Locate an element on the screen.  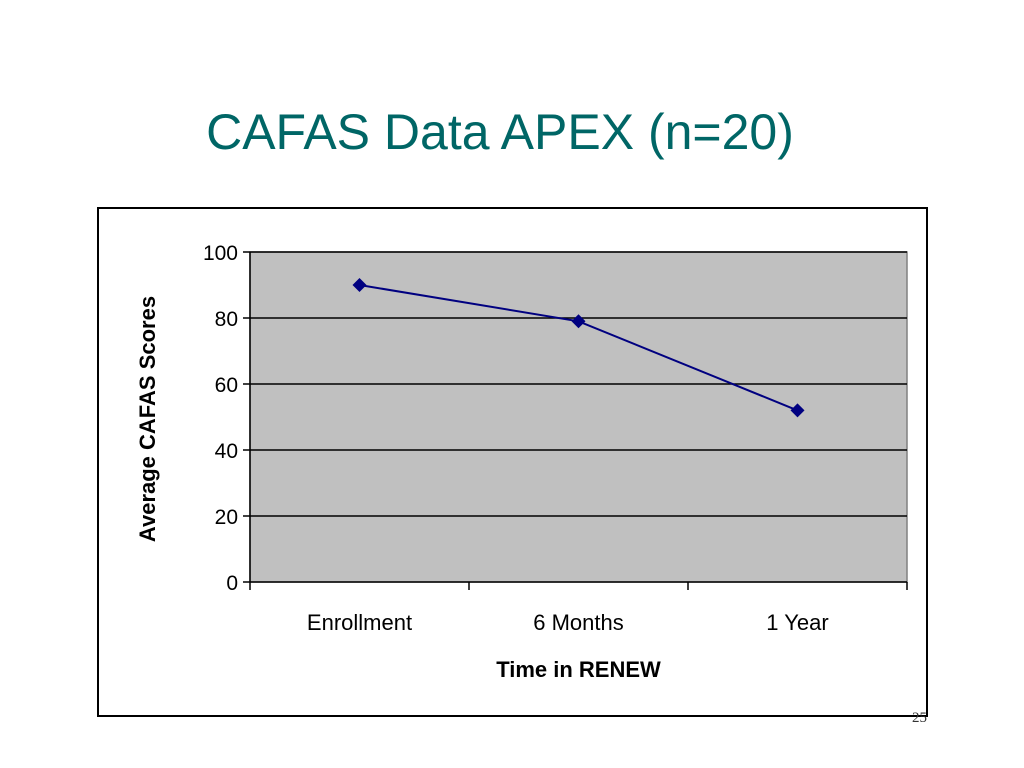
series-layer is located at coordinates (578, 348).